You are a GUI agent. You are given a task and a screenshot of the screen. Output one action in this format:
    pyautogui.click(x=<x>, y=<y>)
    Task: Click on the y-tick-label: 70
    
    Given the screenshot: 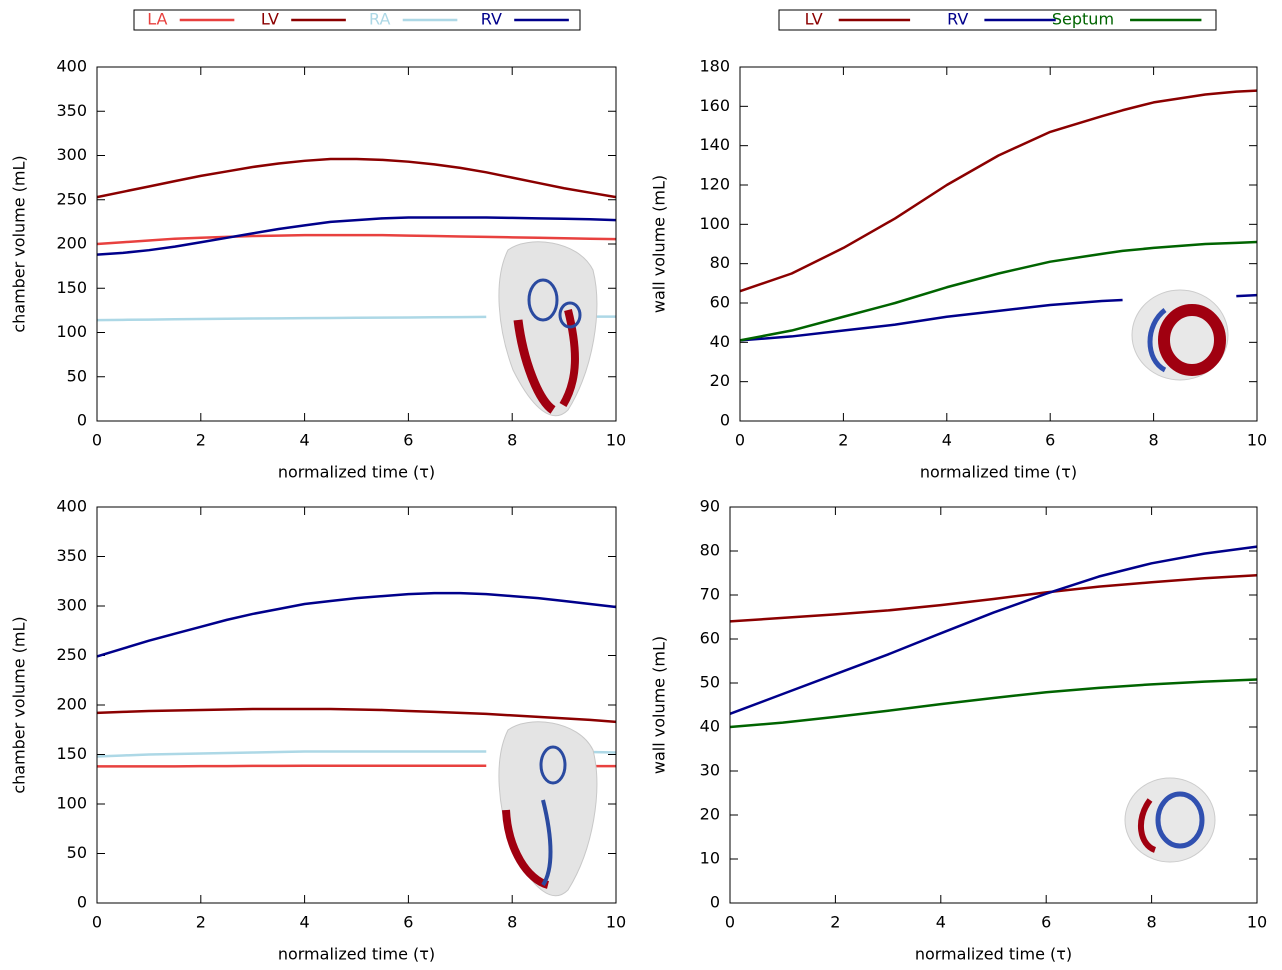 What is the action you would take?
    pyautogui.click(x=710, y=594)
    